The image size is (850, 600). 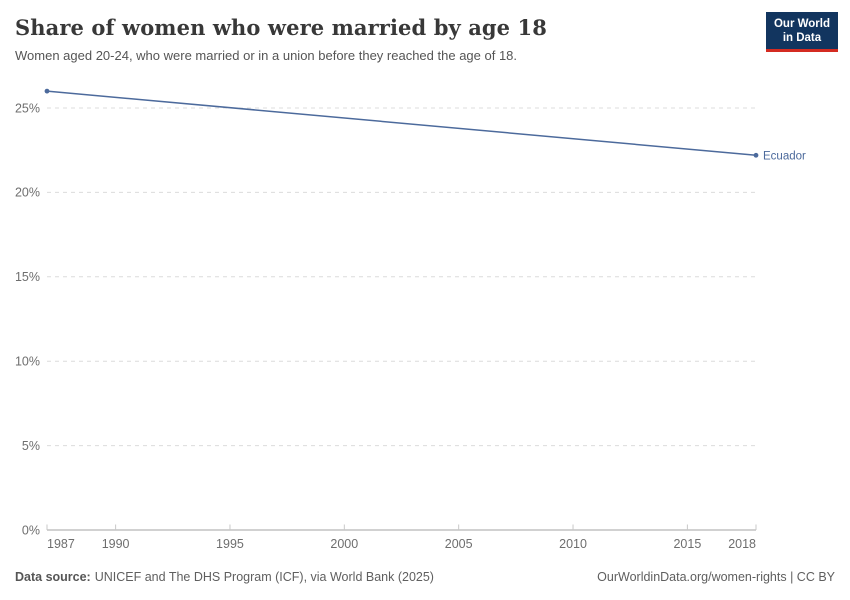 What do you see at coordinates (27, 362) in the screenshot?
I see `y-tick-label: 10%` at bounding box center [27, 362].